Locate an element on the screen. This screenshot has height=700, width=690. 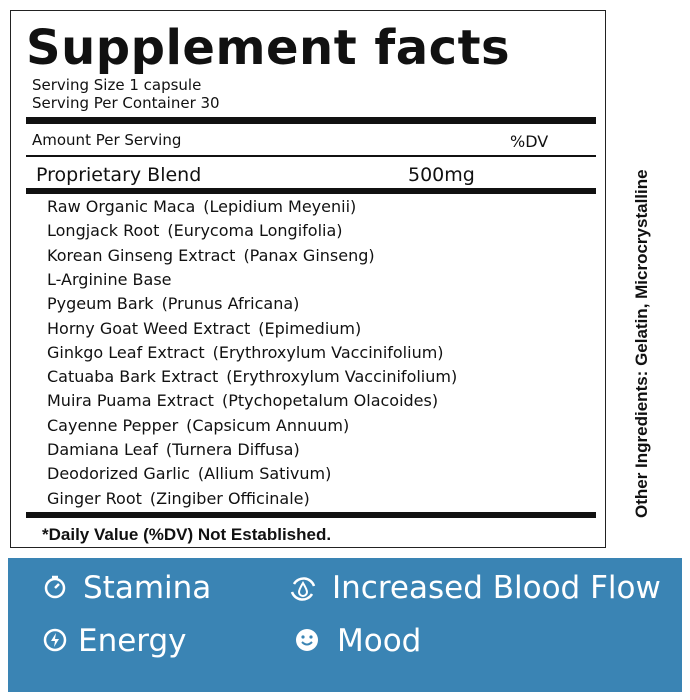
ingredient: Pygeum Bark (Prunus Africana) is located at coordinates (173, 303).